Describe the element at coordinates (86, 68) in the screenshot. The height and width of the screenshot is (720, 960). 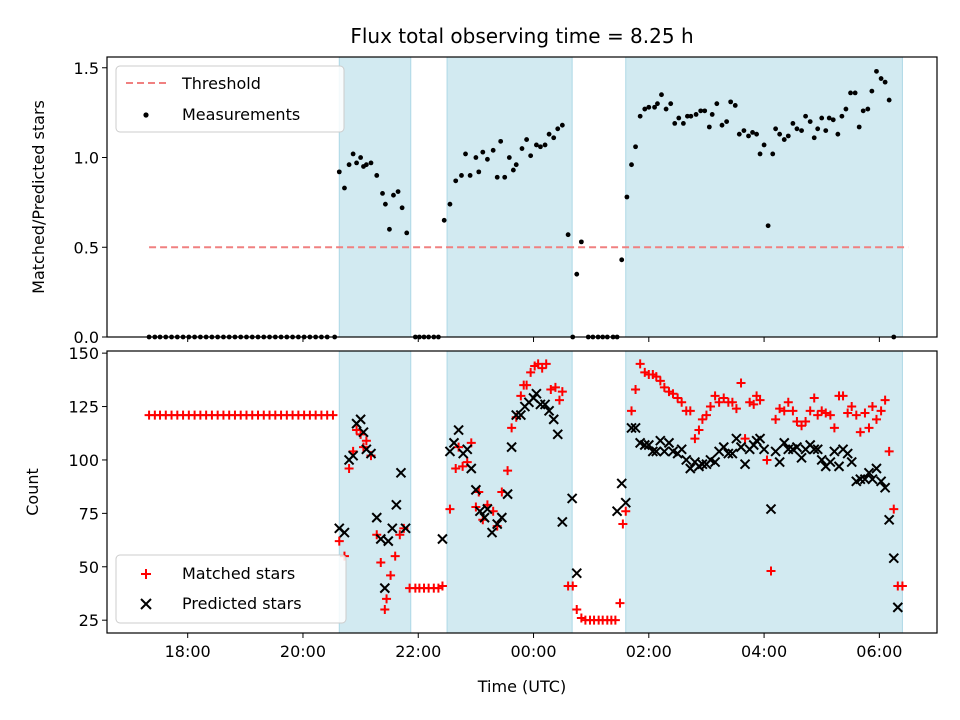
I see `y-tick-label: 1.5` at that location.